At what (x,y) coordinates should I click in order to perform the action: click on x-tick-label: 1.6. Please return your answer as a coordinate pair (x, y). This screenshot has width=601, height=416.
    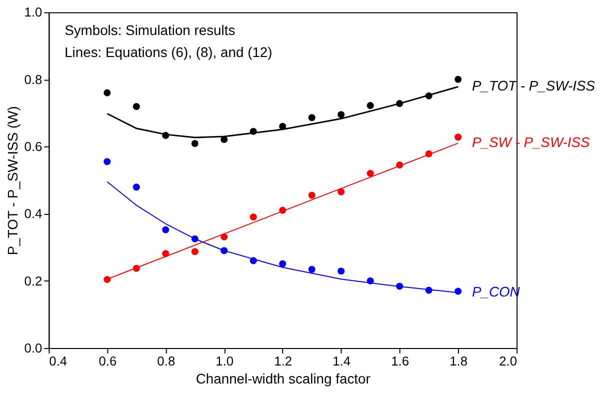
    Looking at the image, I should click on (400, 360).